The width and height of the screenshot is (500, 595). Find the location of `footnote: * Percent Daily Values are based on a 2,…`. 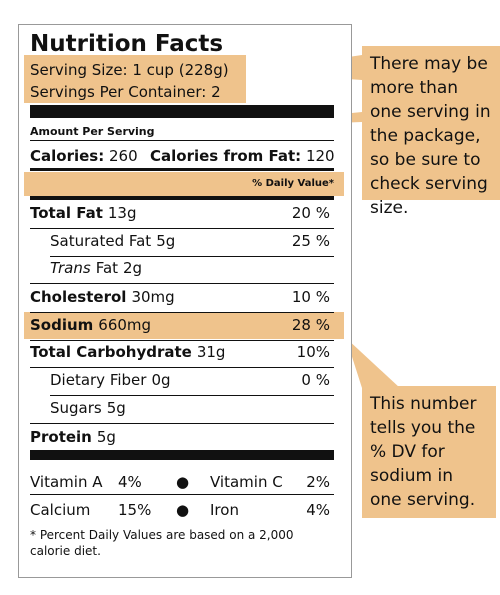

footnote: * Percent Daily Values are based on a 2,… is located at coordinates (162, 543).